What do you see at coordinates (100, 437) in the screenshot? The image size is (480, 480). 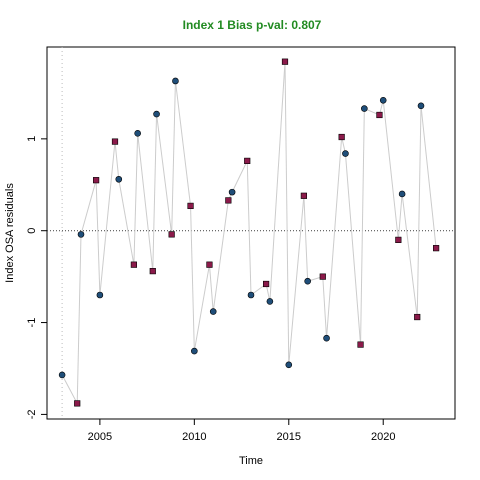 I see `x-tick-label: 2005` at bounding box center [100, 437].